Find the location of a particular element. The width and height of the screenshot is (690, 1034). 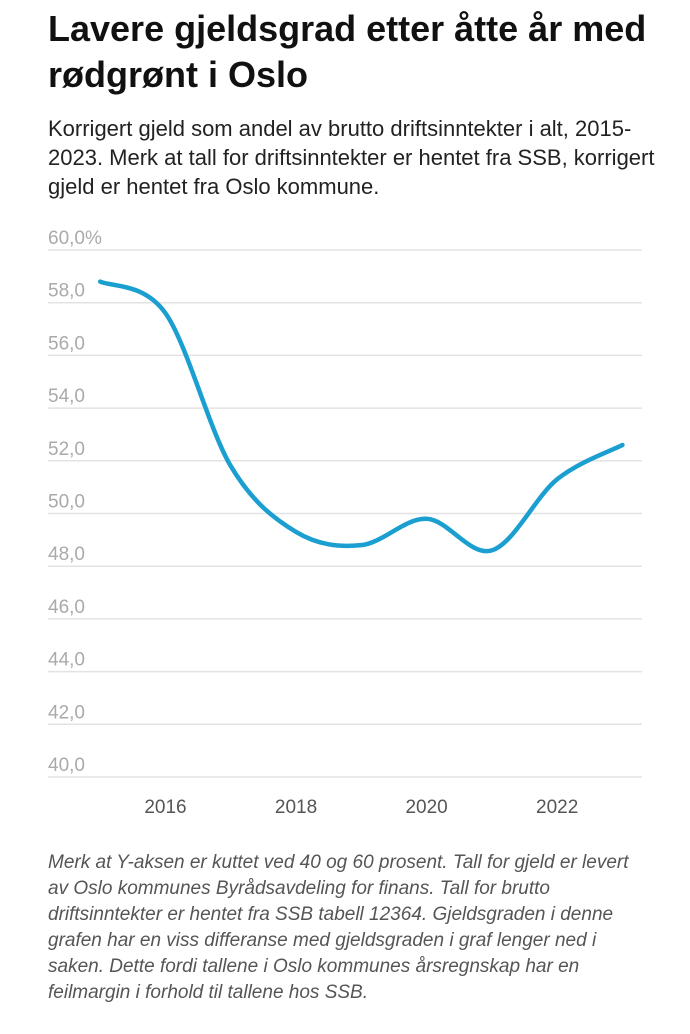

y-tick-label: 52,0 is located at coordinates (66, 449).